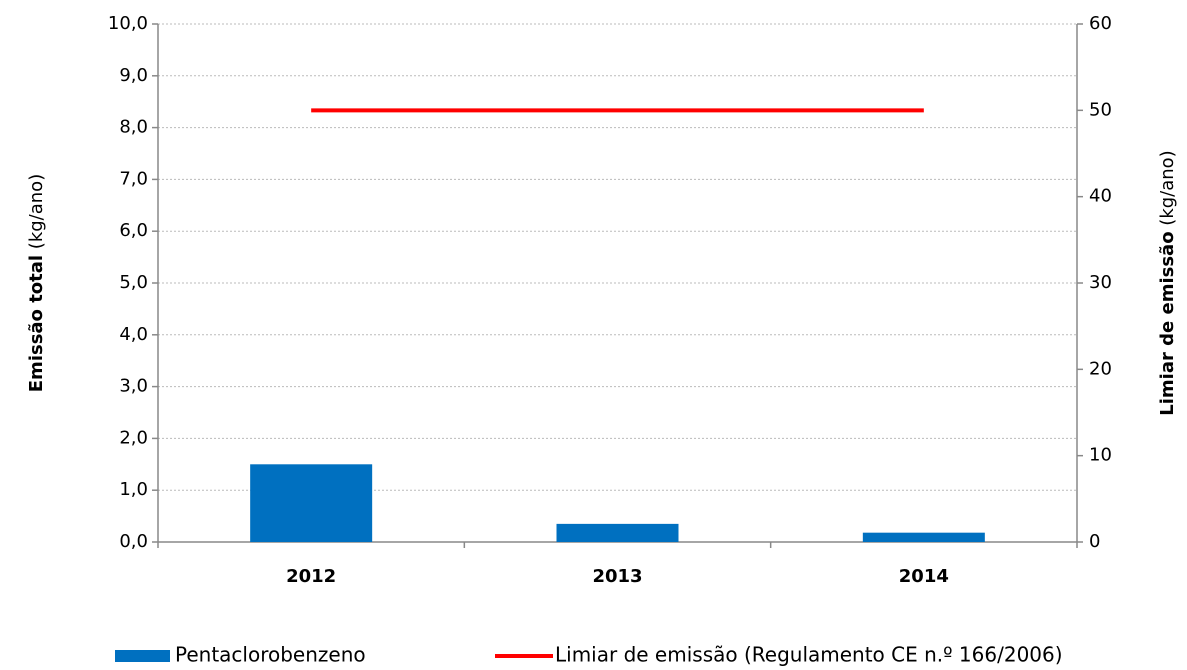 The image size is (1187, 670). I want to click on y-tick-label: 4,0, so click(133, 334).